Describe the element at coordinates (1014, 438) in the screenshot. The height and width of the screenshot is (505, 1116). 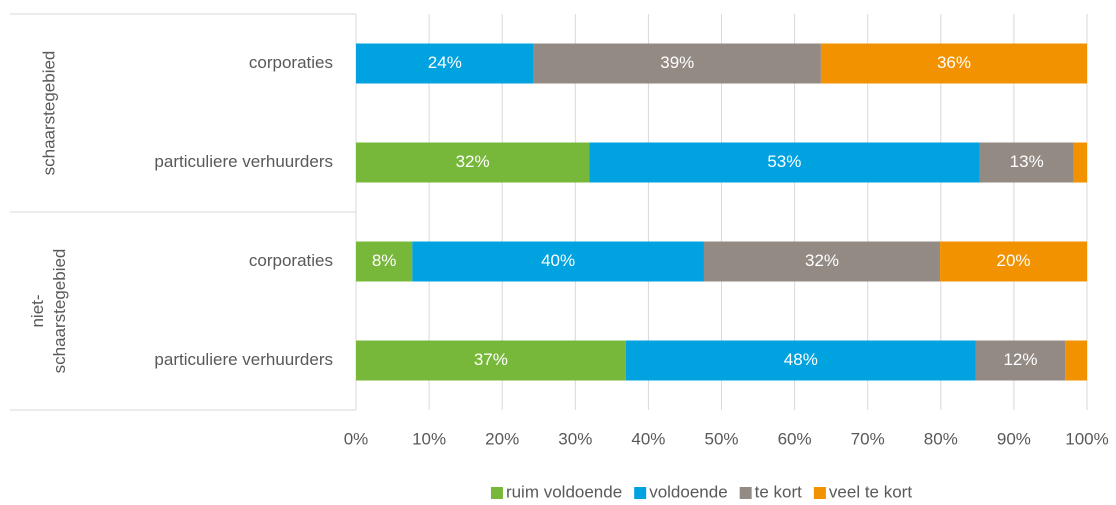
I see `x-tick-label: 90%` at that location.